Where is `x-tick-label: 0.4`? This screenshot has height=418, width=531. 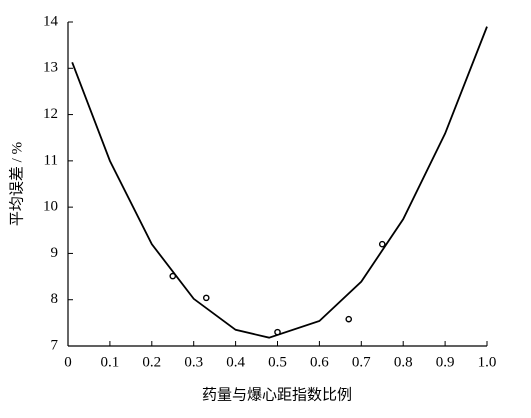 x-tick-label: 0.4 is located at coordinates (235, 362).